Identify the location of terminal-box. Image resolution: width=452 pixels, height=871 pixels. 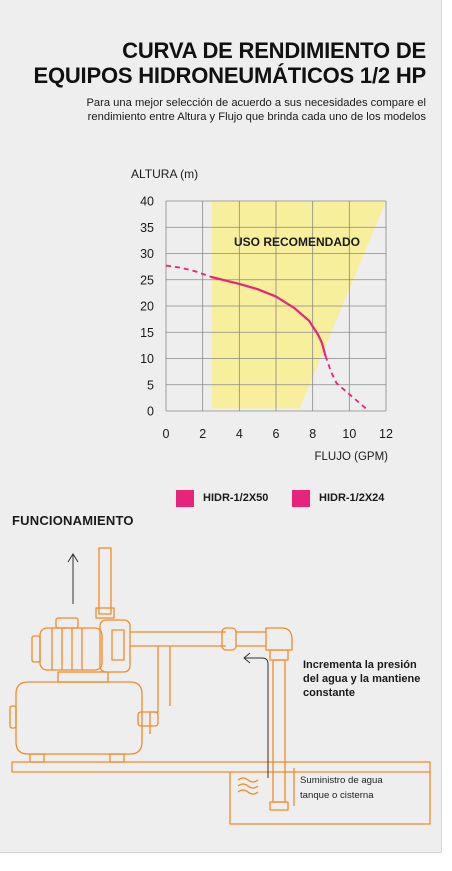
(67, 623).